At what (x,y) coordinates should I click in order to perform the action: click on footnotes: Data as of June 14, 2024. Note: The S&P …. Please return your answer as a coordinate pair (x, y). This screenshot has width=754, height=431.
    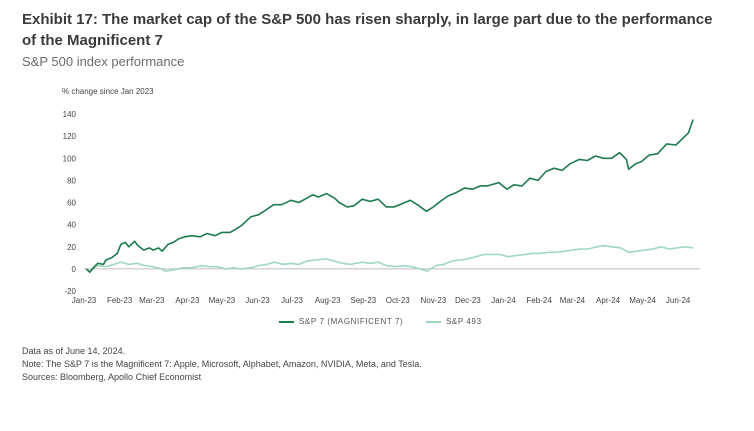
    Looking at the image, I should click on (222, 364).